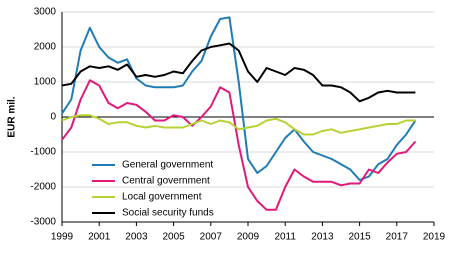 The width and height of the screenshot is (454, 253). Describe the element at coordinates (12, 116) in the screenshot. I see `y-axis-label: EUR mil.` at that location.